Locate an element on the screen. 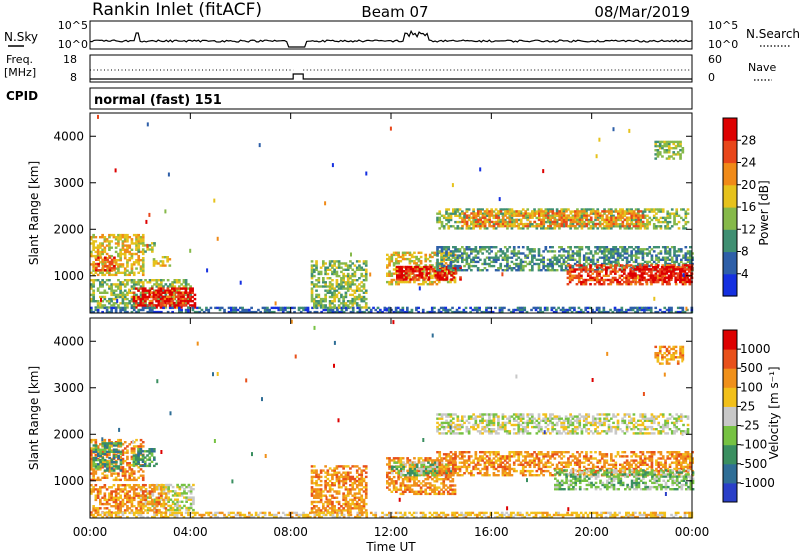 The width and height of the screenshot is (800, 554). colorbar-tick-label: 4 is located at coordinates (745, 274).